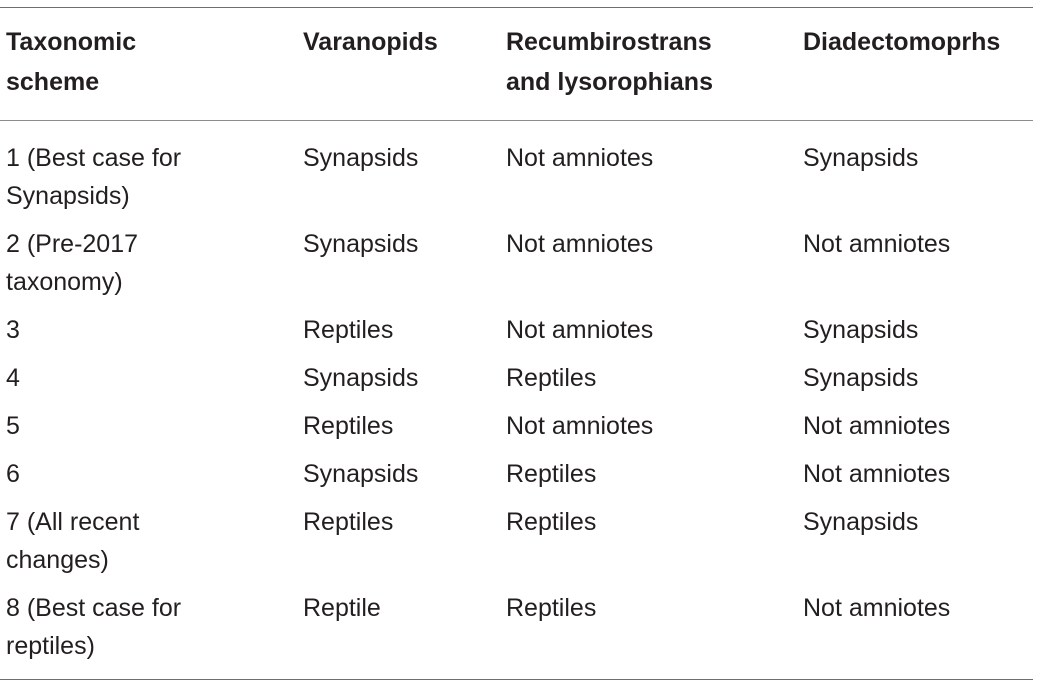  Describe the element at coordinates (148, 383) in the screenshot. I see `cell-taxonomic-scheme: 4` at that location.